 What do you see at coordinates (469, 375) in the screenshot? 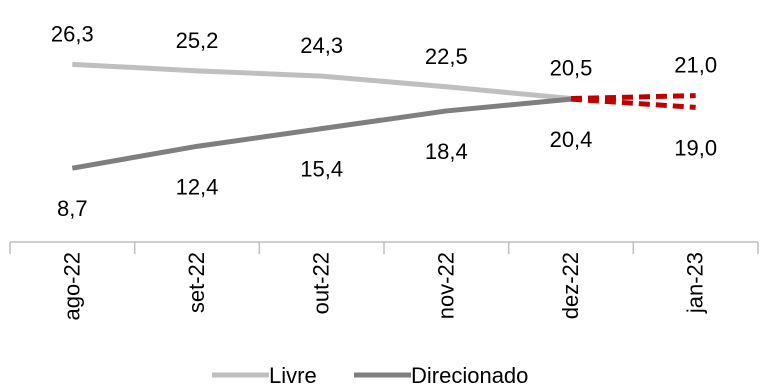
I see `legend-label-direcionado: Direcionado` at bounding box center [469, 375].